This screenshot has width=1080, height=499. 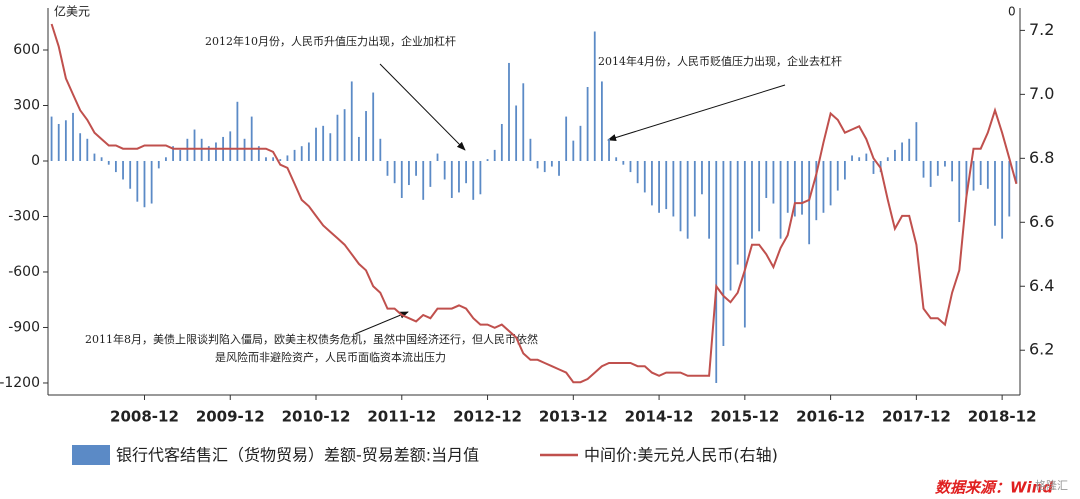 I want to click on y2-tick-label: 7.2, so click(x=1041, y=29).